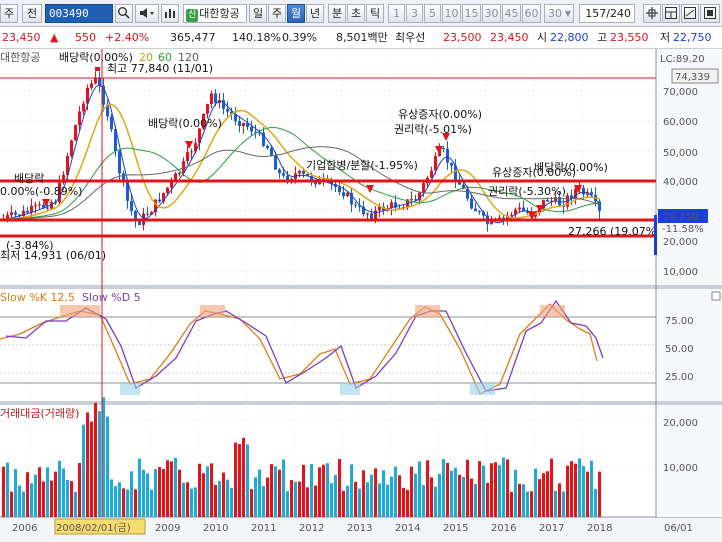 This screenshot has width=722, height=542. What do you see at coordinates (679, 321) in the screenshot?
I see `stoch-tick: 75.00` at bounding box center [679, 321].